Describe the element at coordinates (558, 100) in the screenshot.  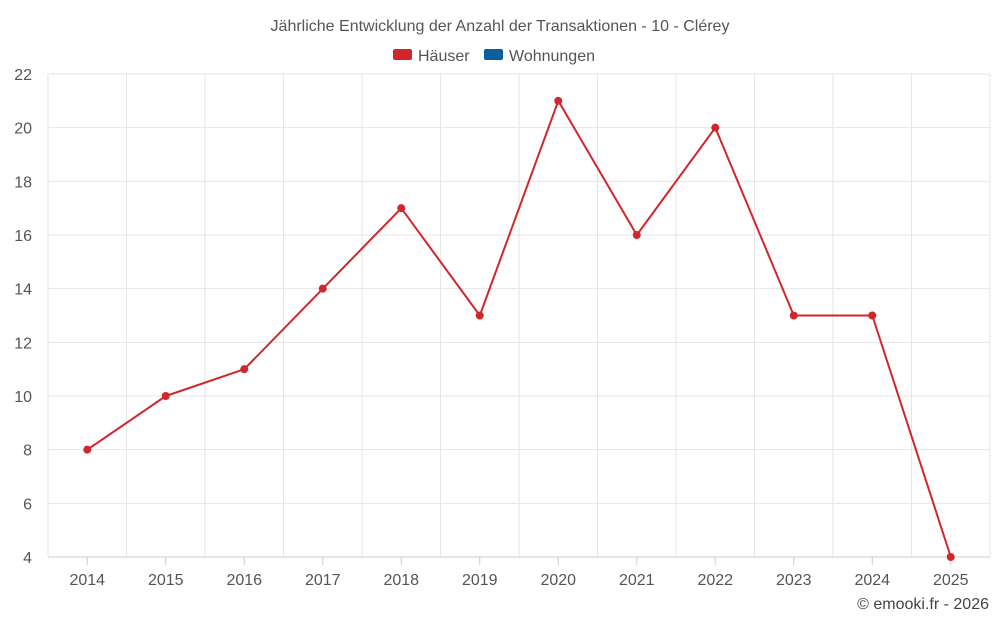
I see `data-point-2020` at that location.